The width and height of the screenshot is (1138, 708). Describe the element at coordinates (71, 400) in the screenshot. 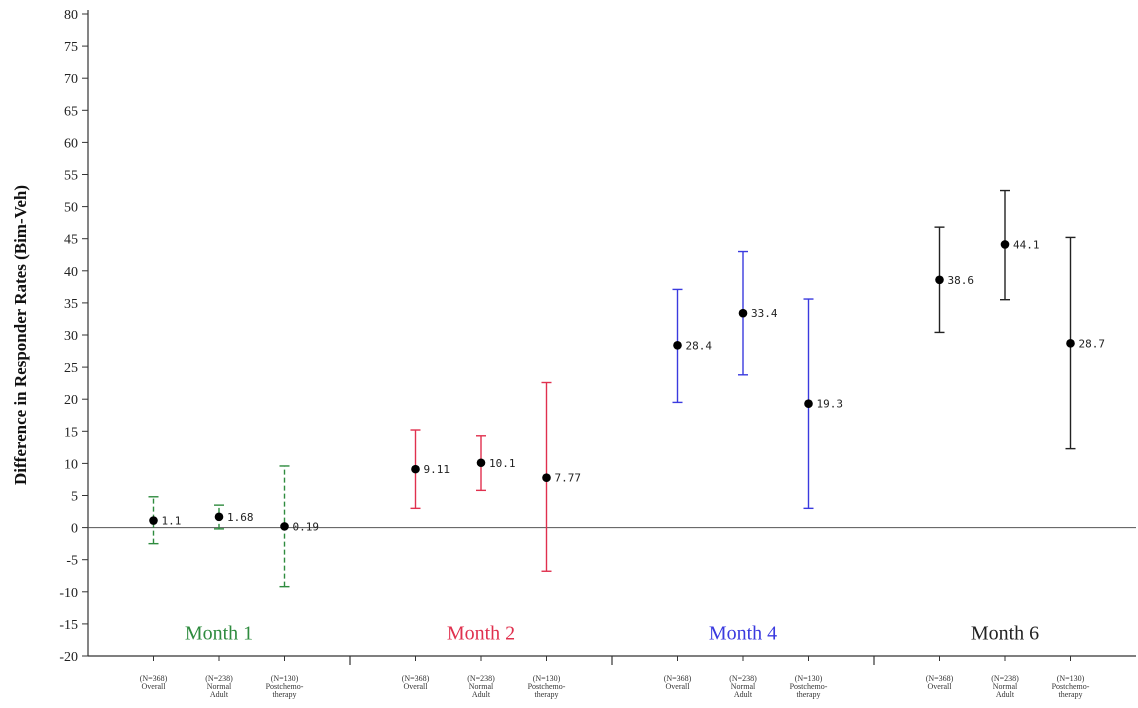

I see `y-tick-label: 20` at that location.